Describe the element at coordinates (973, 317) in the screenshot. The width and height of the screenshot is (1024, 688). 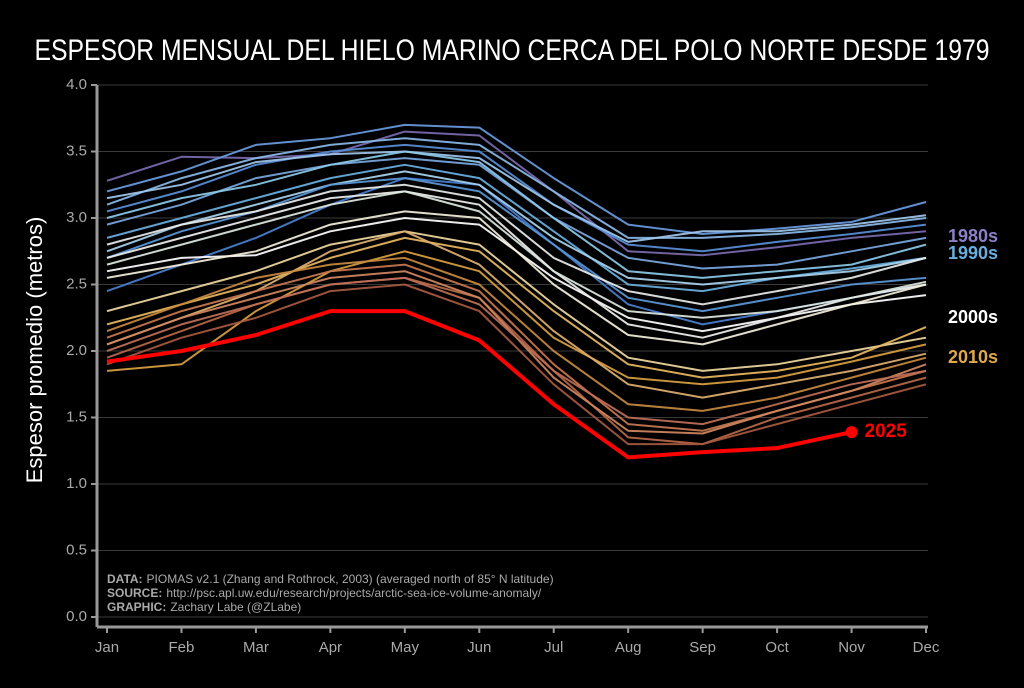
I see `decade-label: 2000s` at that location.